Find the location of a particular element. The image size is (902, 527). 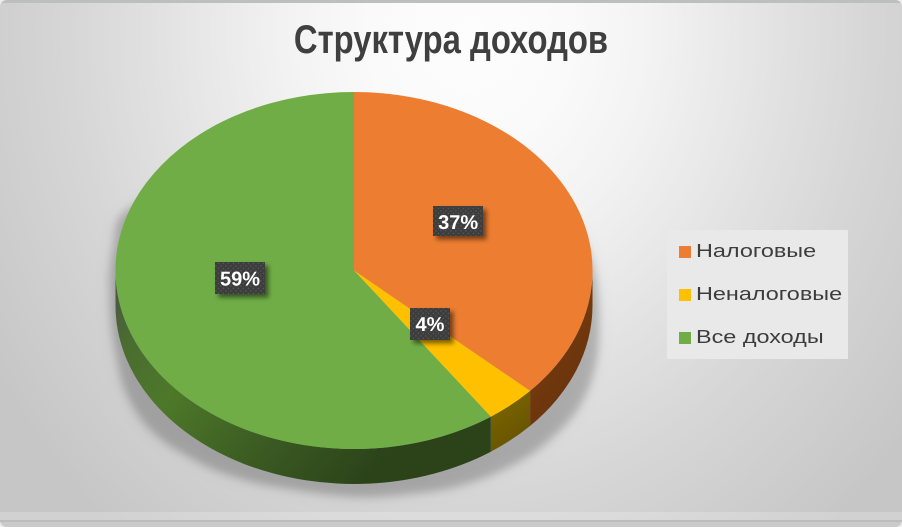

svg-text: 59% is located at coordinates (240, 280).